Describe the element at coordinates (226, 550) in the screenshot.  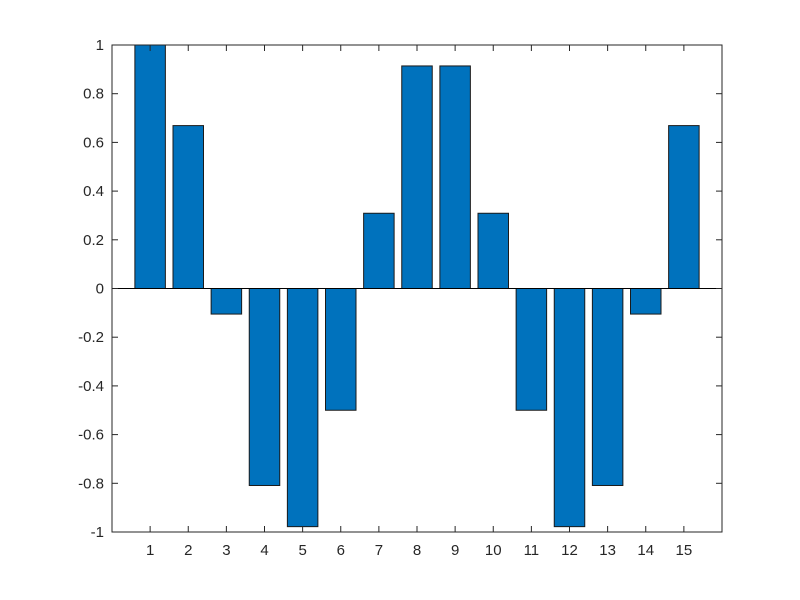
I see `x-tick-label: 3` at that location.